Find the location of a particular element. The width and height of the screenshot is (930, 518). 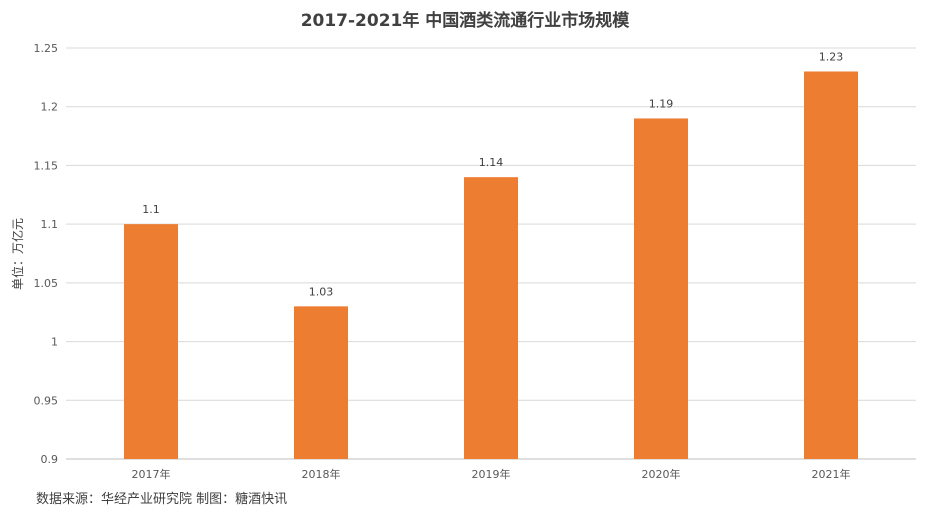

source-note: 数据来源：华经产业研究院 制图：糖酒快讯 is located at coordinates (162, 499).